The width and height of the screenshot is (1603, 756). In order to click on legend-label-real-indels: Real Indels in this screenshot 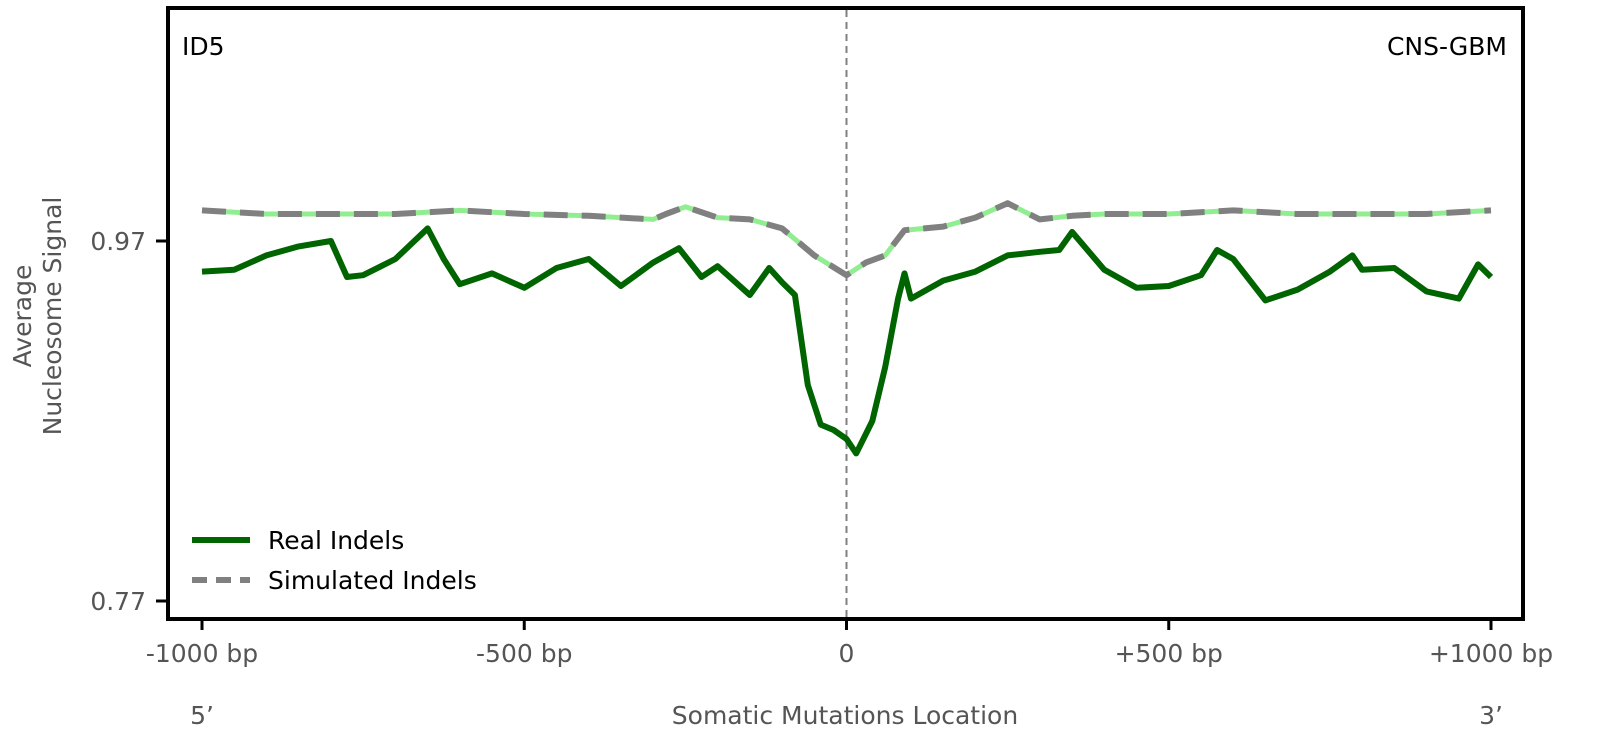, I will do `click(336, 540)`.